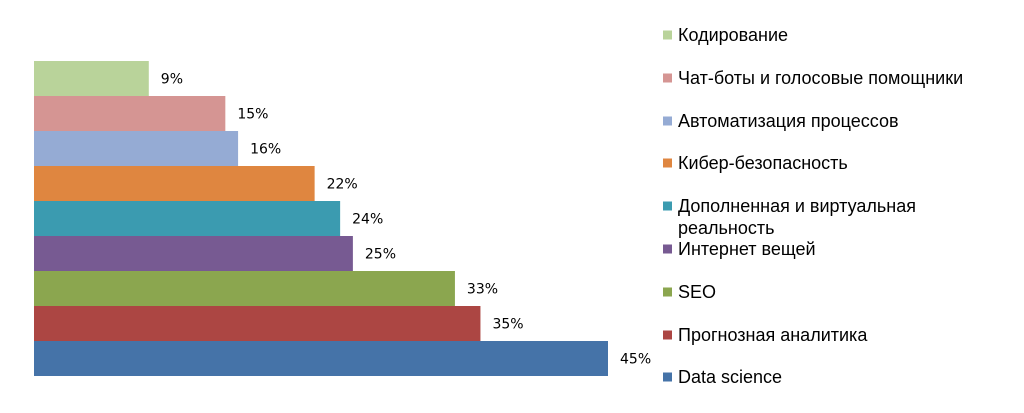 This screenshot has height=413, width=1024. I want to click on legend-label: SEO, so click(697, 292).